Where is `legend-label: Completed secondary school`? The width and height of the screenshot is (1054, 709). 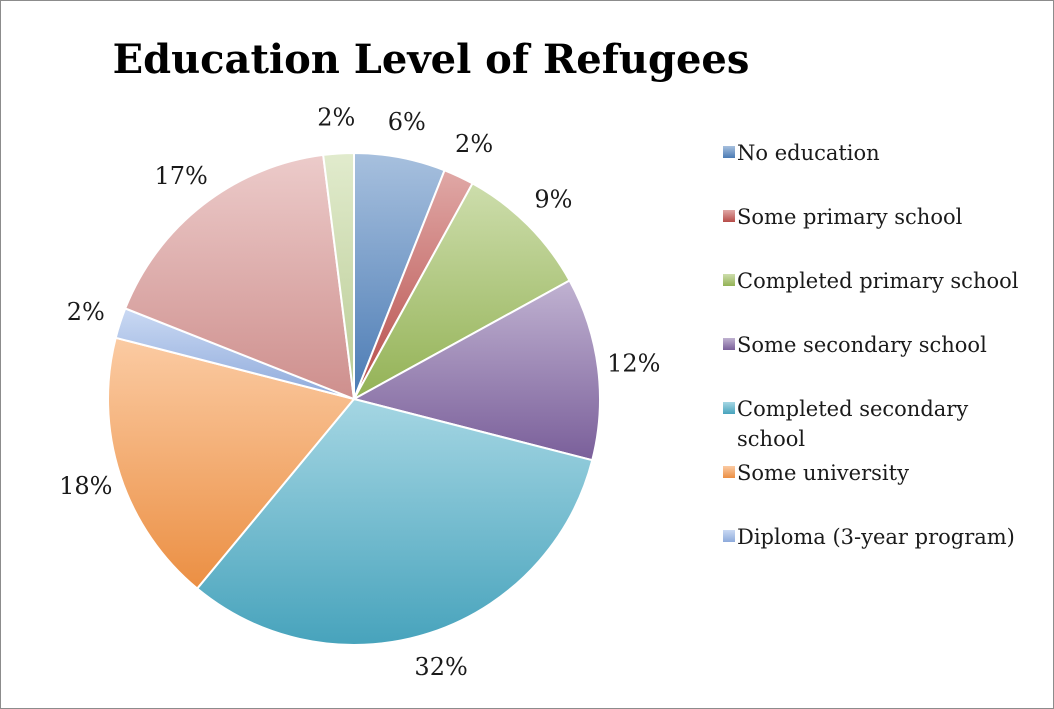
legend-label: Completed secondary school is located at coordinates (852, 424).